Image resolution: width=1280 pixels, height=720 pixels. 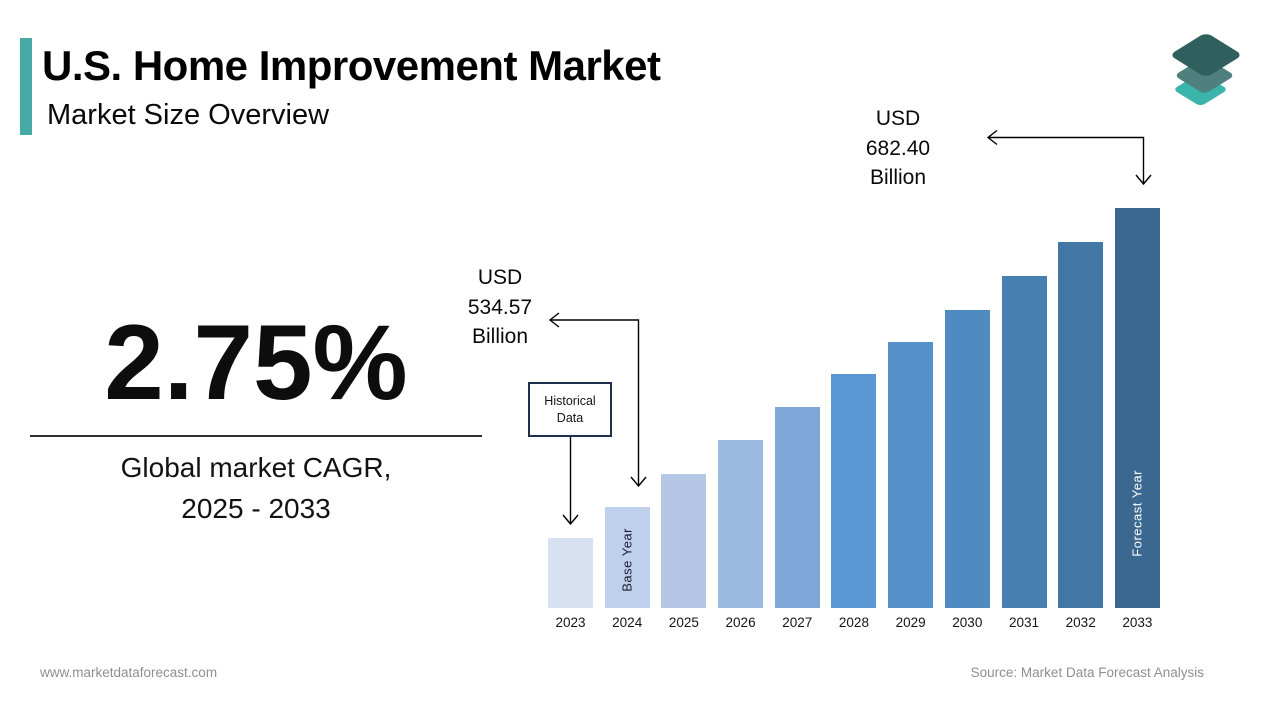 I want to click on bar-inner-label-2024: Base Year, so click(x=627, y=560).